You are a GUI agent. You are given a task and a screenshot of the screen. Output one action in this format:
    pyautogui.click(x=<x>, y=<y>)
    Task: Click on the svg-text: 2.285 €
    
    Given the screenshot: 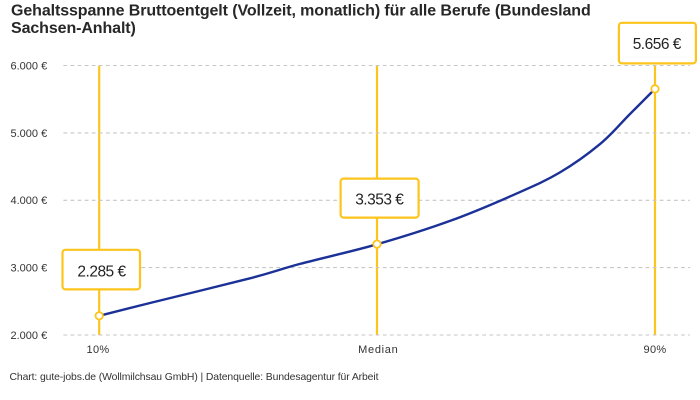 What is the action you would take?
    pyautogui.click(x=101, y=271)
    